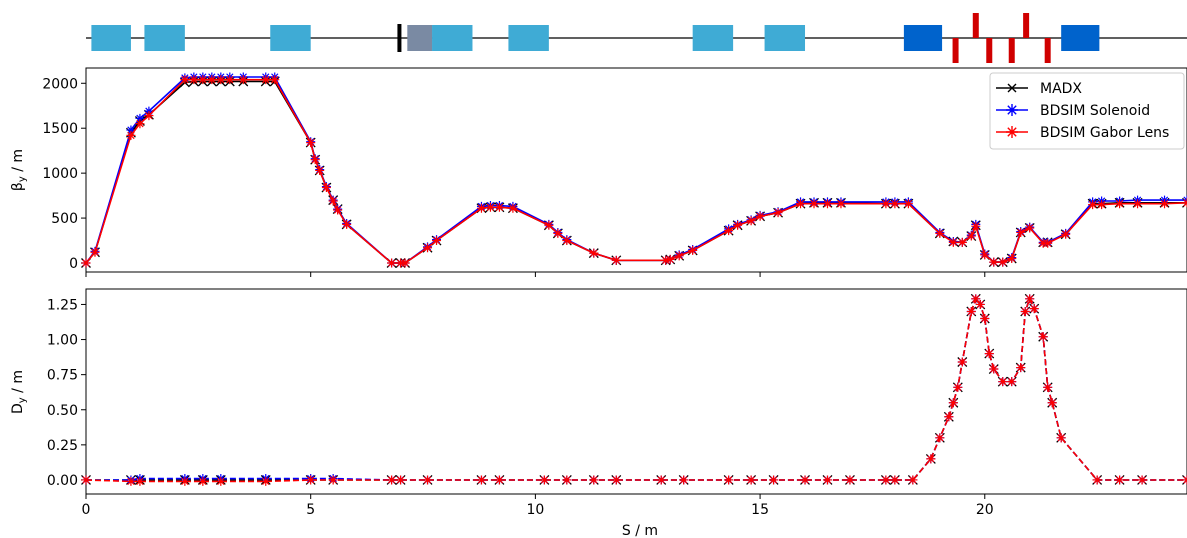 Image resolution: width=1187 pixels, height=538 pixels. What do you see at coordinates (420, 38) in the screenshot?
I see `collimator-element` at bounding box center [420, 38].